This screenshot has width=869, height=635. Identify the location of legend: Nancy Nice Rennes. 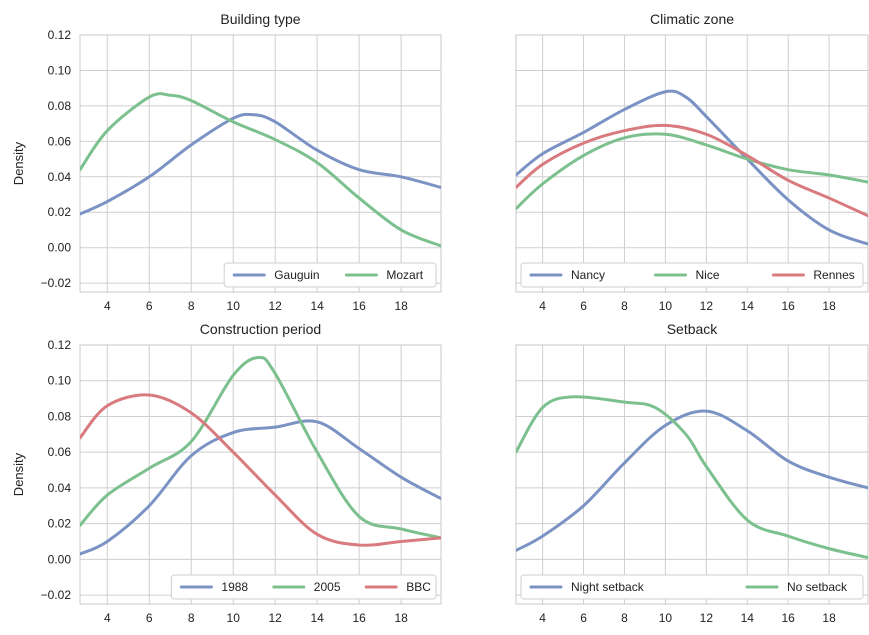
(692, 275).